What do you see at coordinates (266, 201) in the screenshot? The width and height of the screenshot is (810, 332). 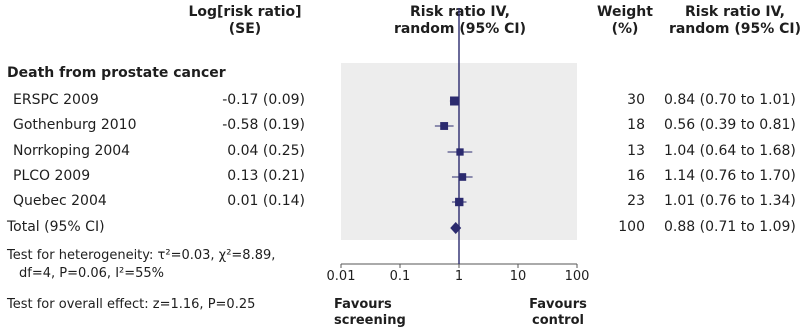 I see `study-log-rr: 0.01 (0.14)` at bounding box center [266, 201].